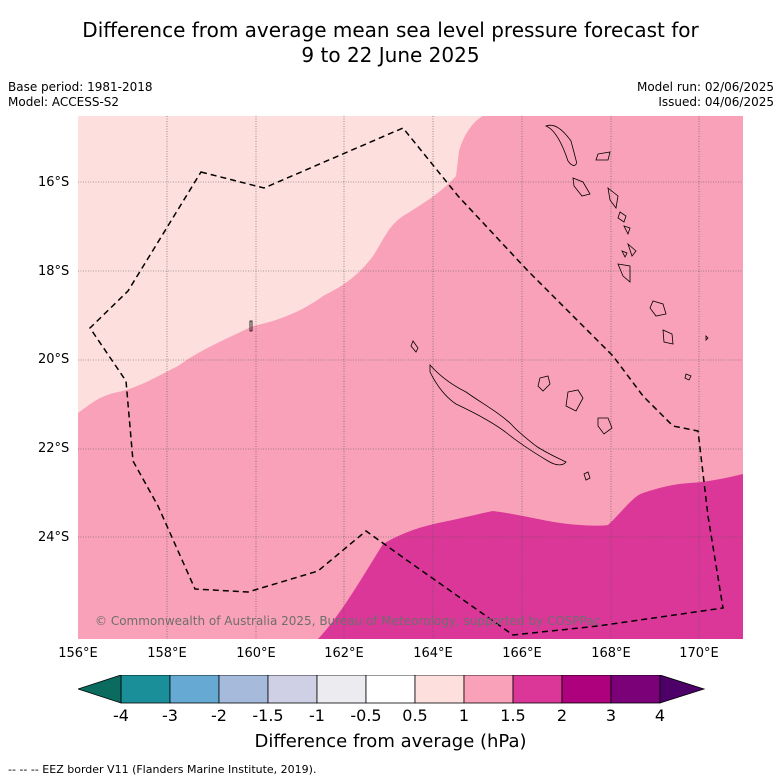  I want to click on band-1.5-to-2, so click(530, 556).